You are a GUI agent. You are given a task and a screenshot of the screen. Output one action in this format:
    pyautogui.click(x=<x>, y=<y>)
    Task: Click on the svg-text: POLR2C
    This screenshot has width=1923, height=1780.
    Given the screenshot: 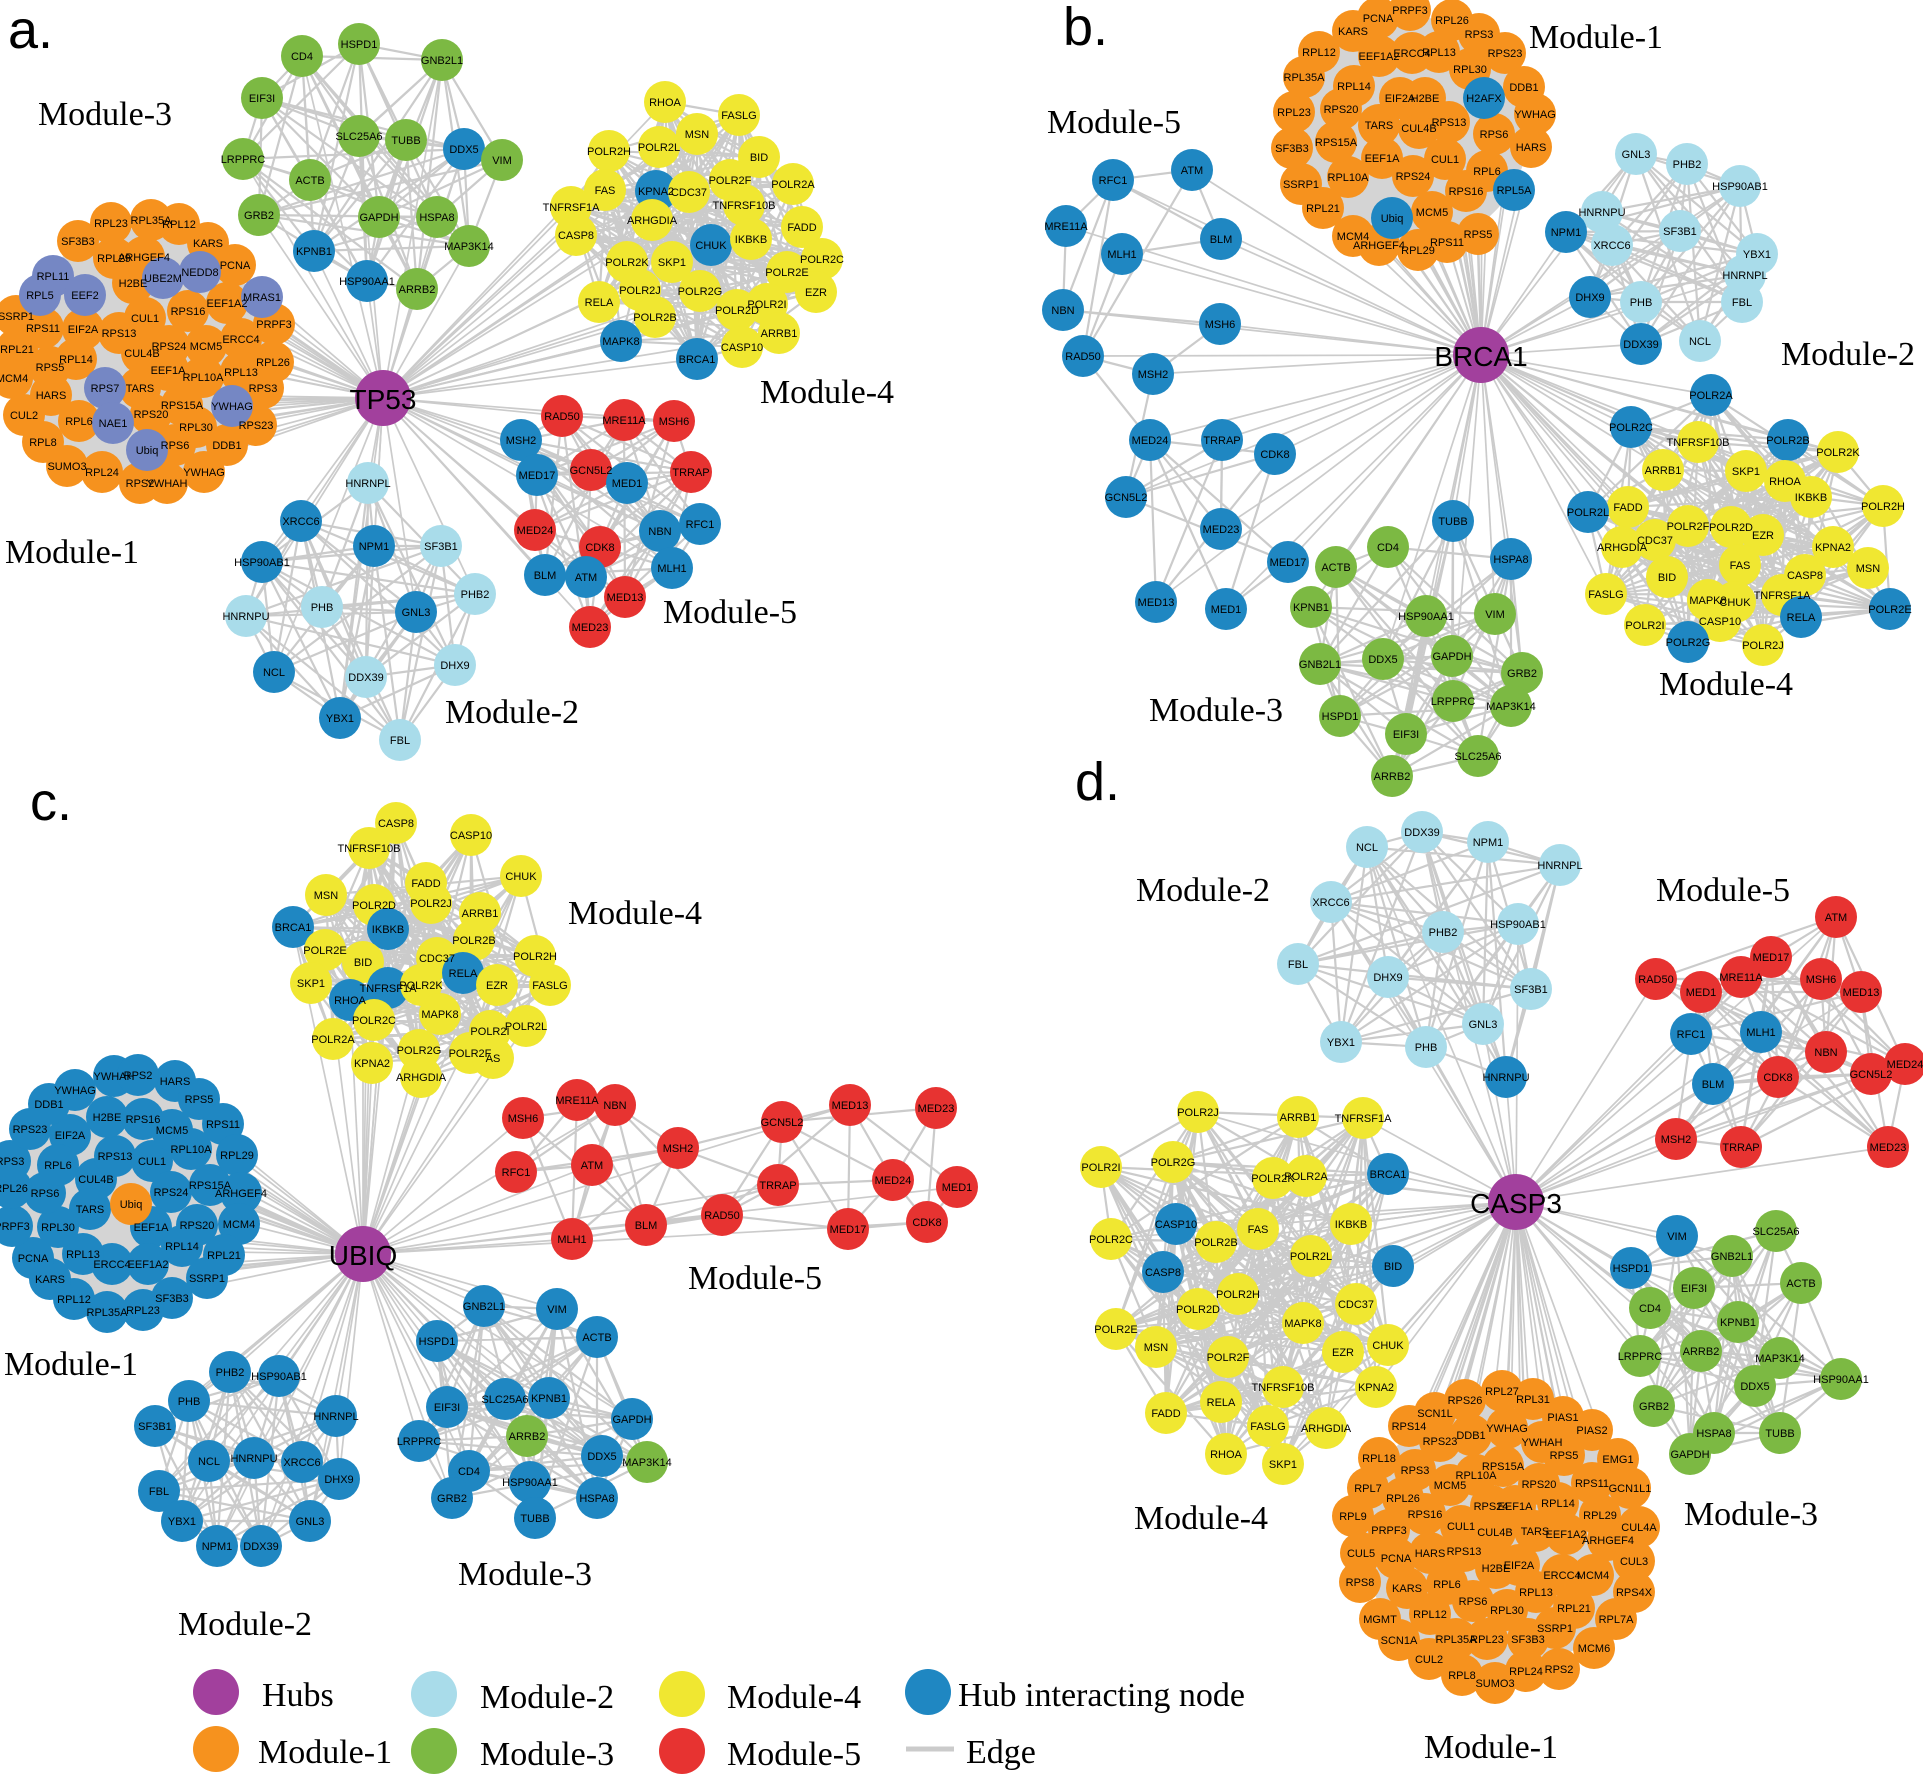 What is the action you would take?
    pyautogui.click(x=374, y=1021)
    